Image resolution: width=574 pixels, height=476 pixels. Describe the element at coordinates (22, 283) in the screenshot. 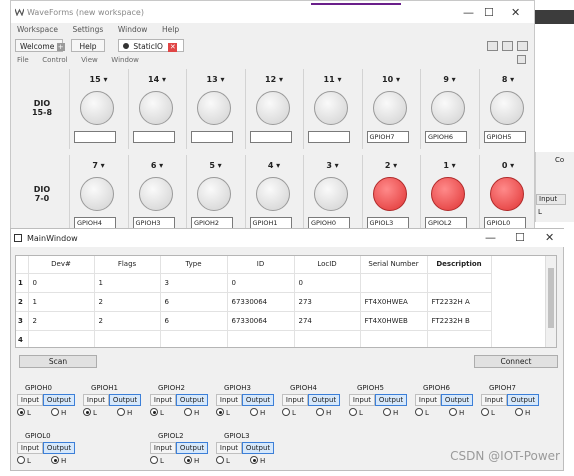

I see `row-header: 1` at that location.